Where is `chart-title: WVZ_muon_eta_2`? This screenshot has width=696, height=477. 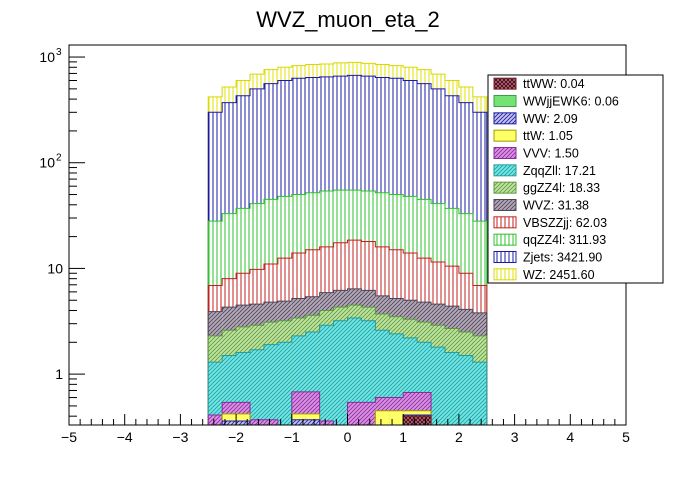
chart-title: WVZ_muon_eta_2 is located at coordinates (347, 19).